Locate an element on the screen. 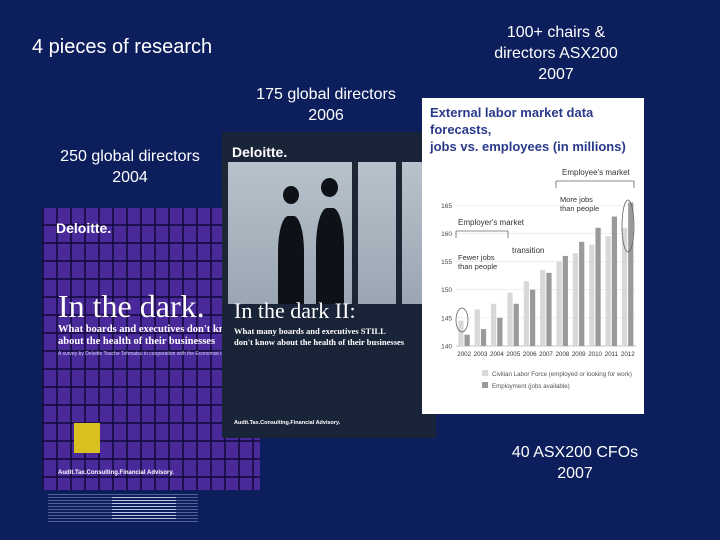 The height and width of the screenshot is (540, 720). transition-label: transition is located at coordinates (528, 250).